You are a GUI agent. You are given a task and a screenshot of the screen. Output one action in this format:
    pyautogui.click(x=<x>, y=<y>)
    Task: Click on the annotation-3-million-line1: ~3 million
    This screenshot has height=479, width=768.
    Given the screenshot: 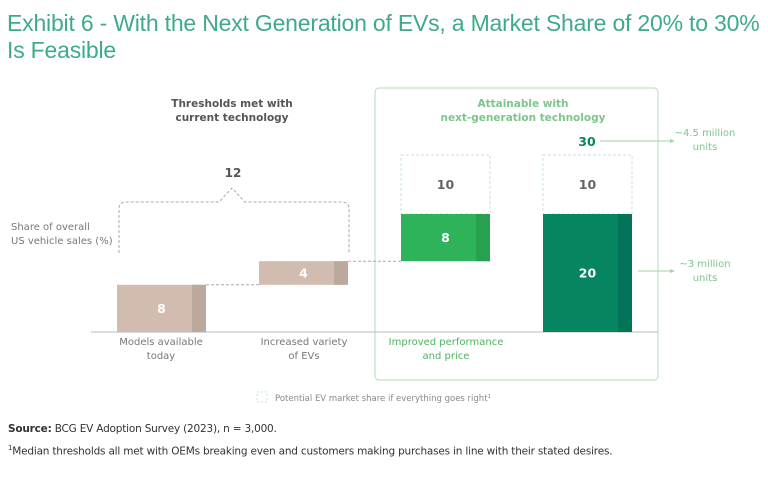 What is the action you would take?
    pyautogui.click(x=704, y=264)
    